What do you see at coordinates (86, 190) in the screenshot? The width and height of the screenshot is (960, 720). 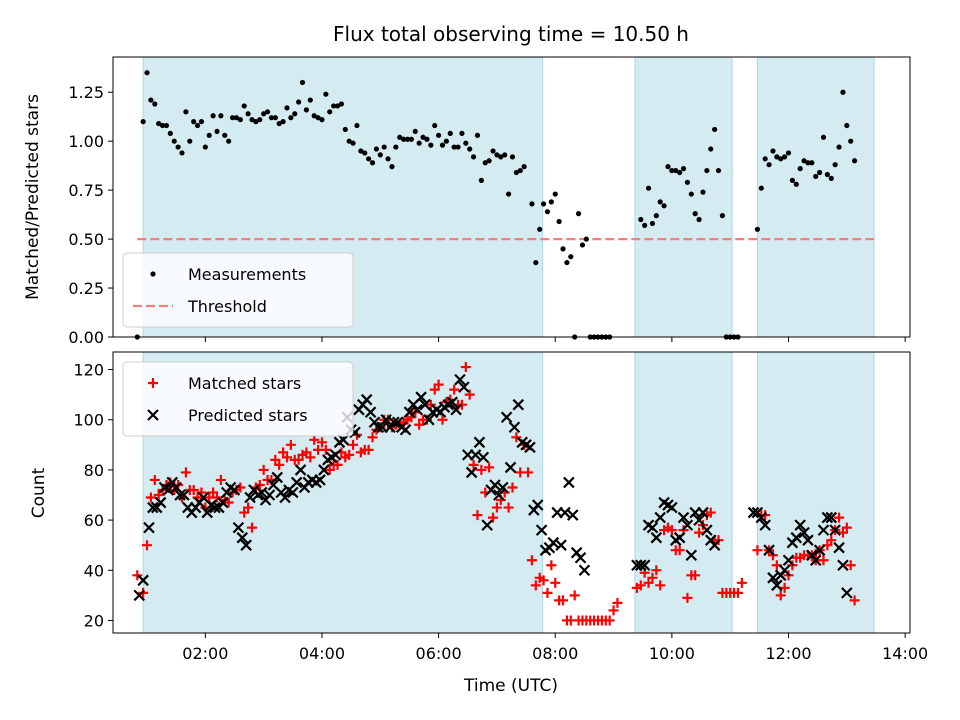 I see `y-tick-label: 0.75` at bounding box center [86, 190].